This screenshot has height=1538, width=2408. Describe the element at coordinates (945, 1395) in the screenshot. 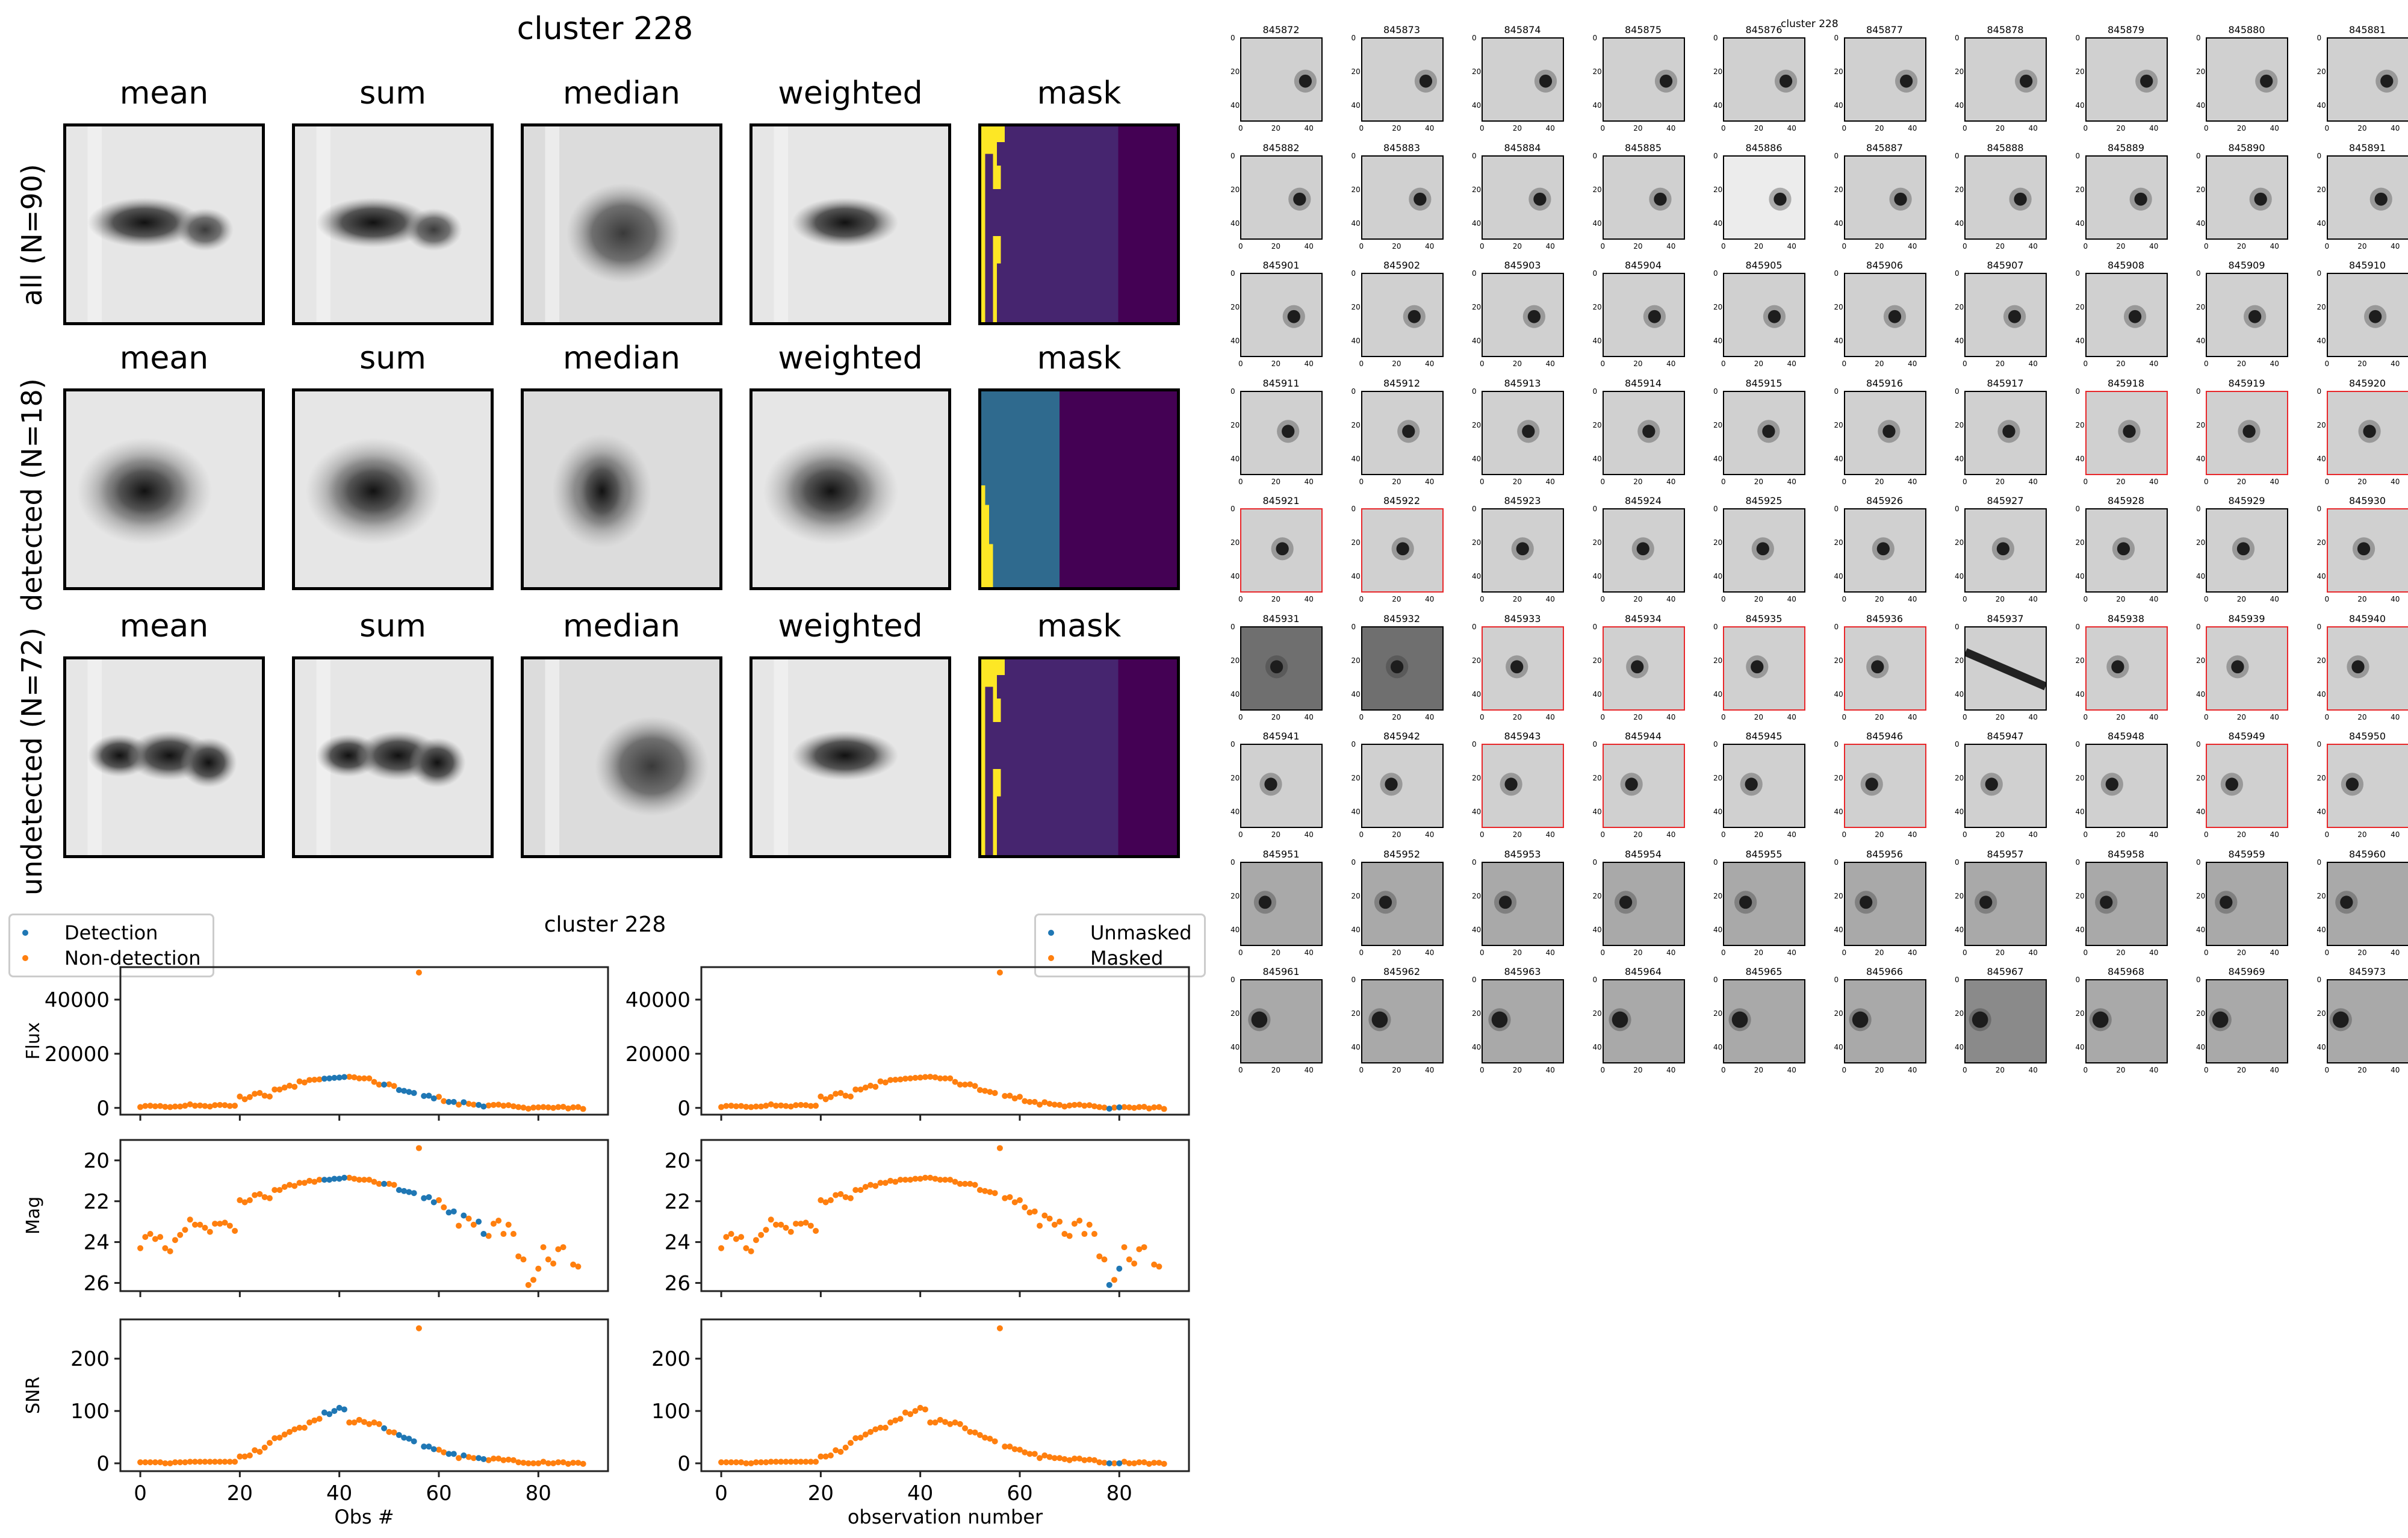

I see `axes-frame` at that location.